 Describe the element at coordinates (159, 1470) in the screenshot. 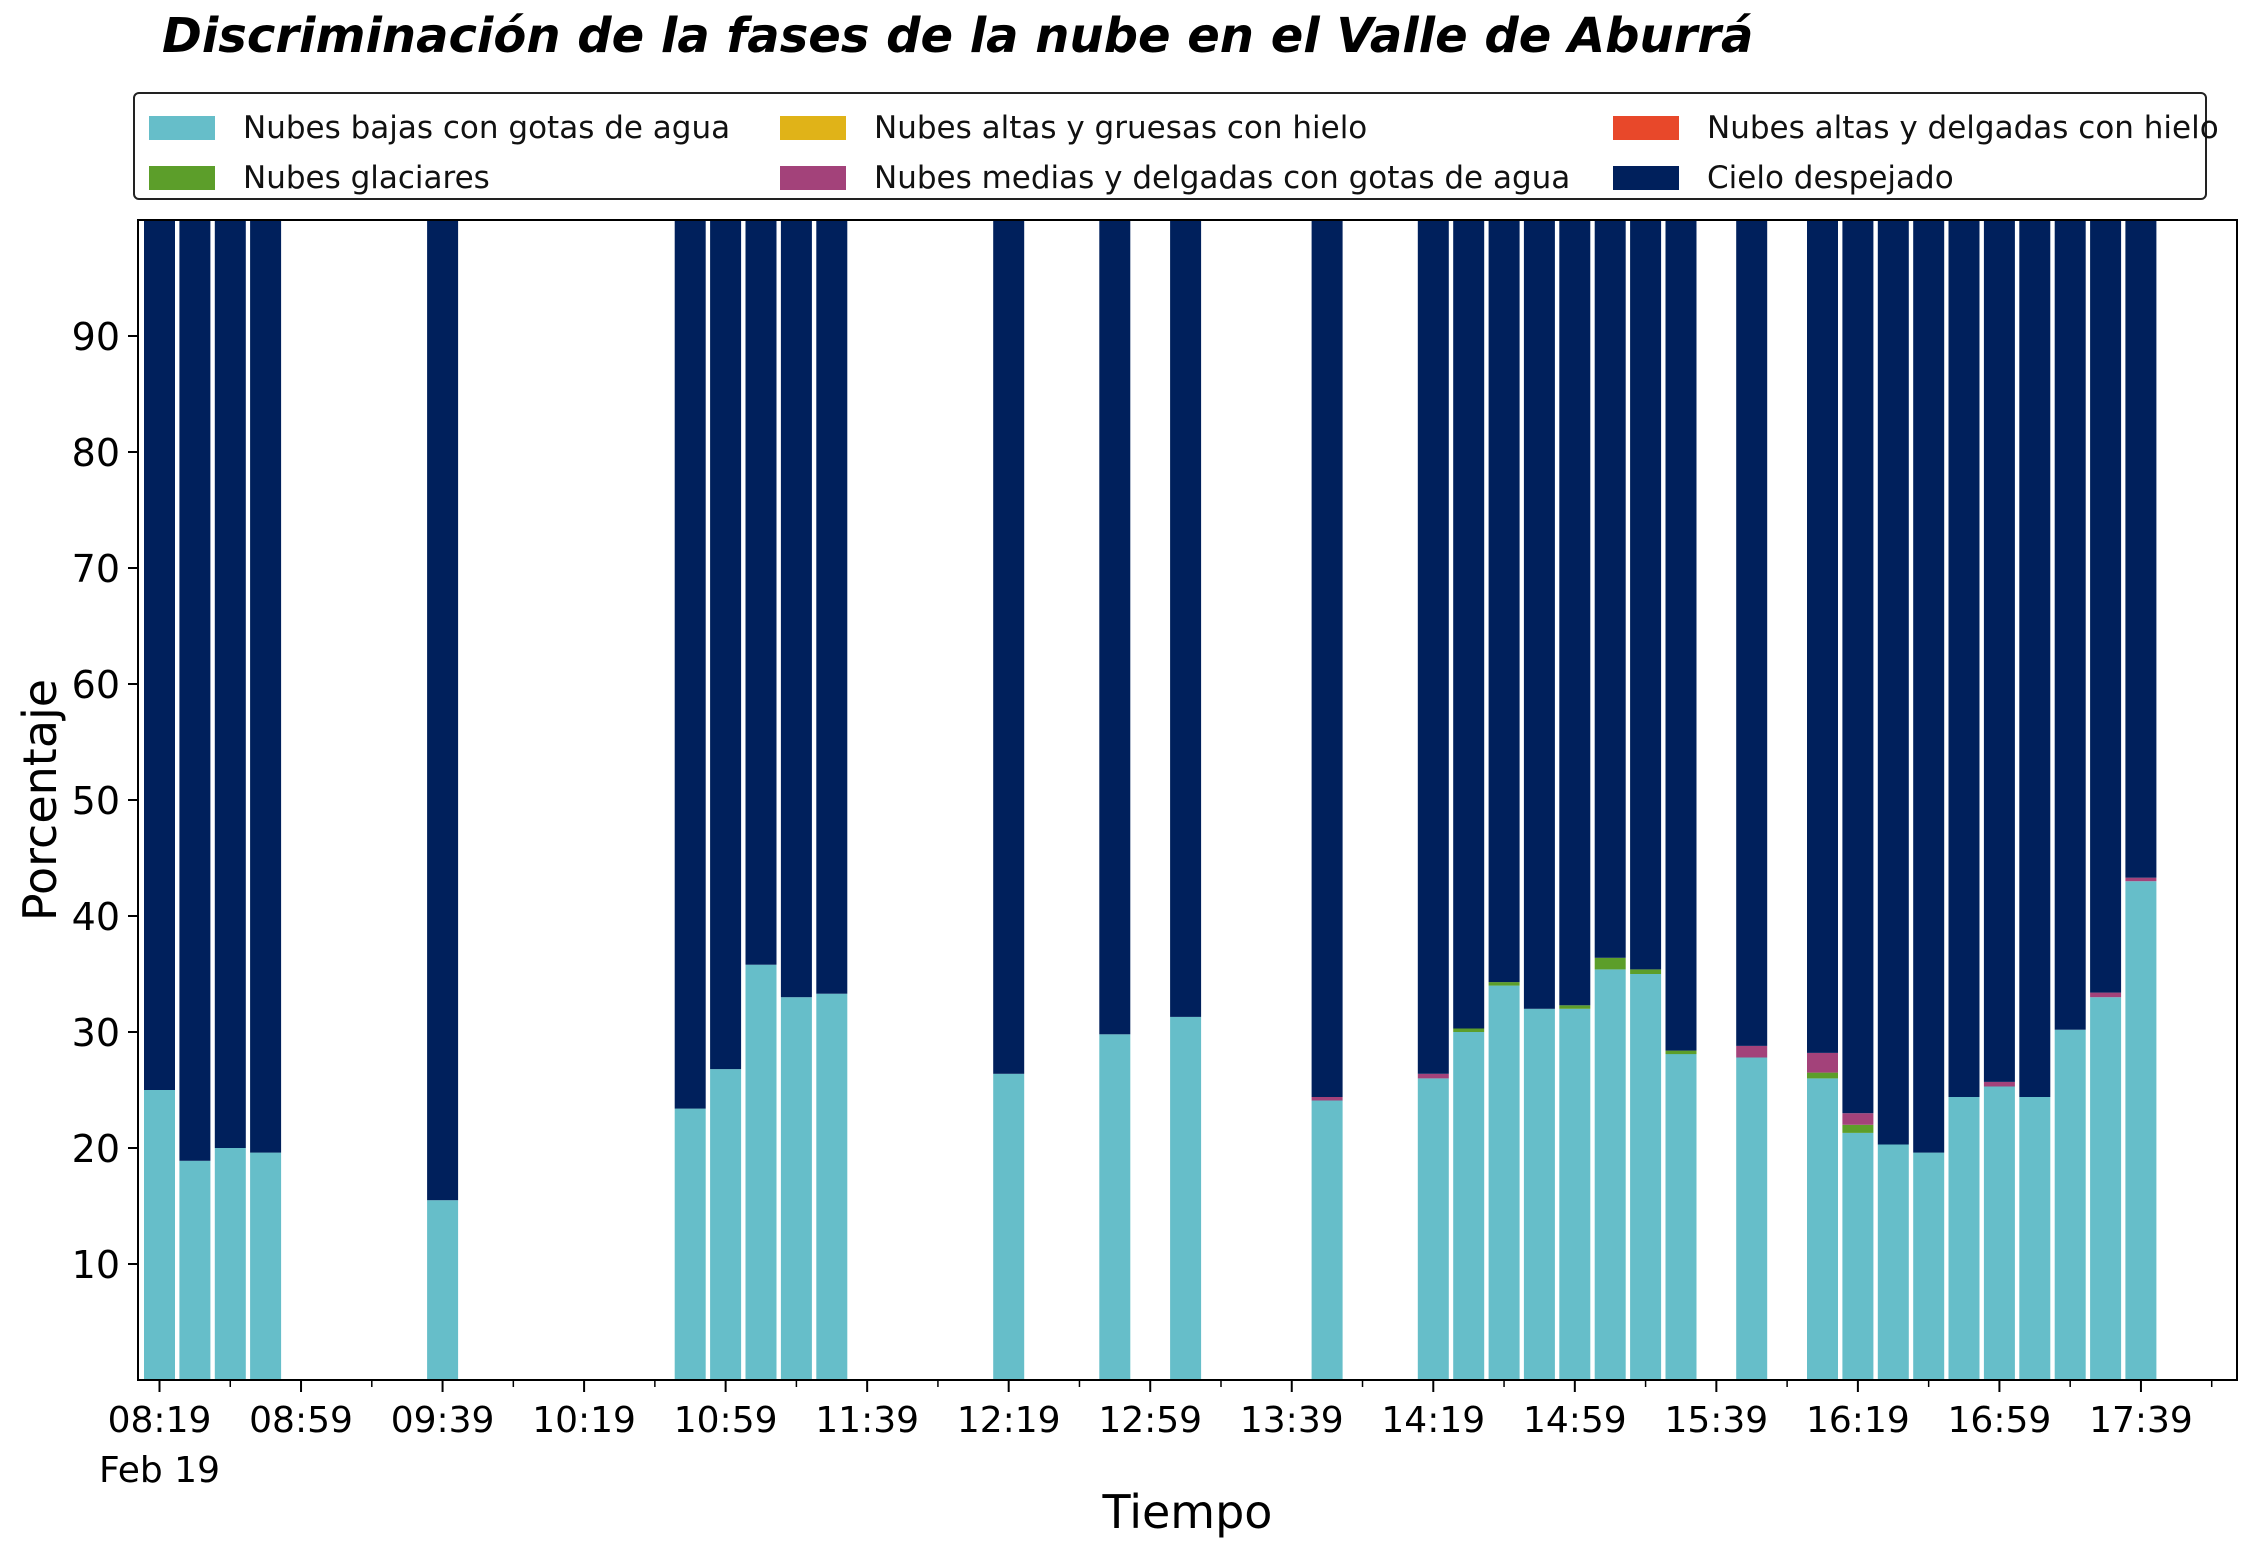

I see `x-date-label: Feb 19` at that location.